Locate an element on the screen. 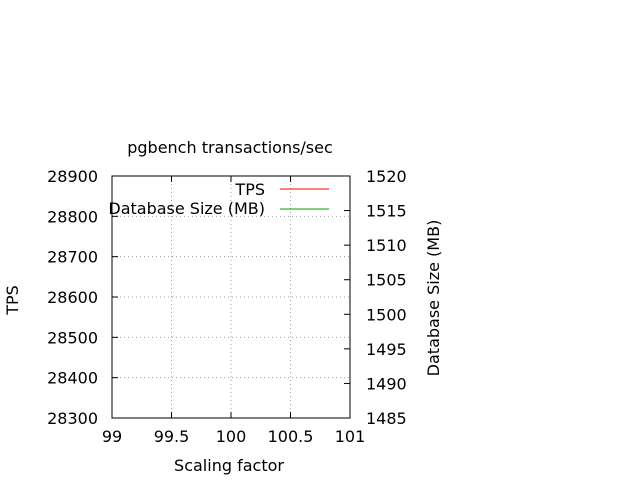 The width and height of the screenshot is (640, 480). y2-tick-label: 1510 is located at coordinates (386, 245).